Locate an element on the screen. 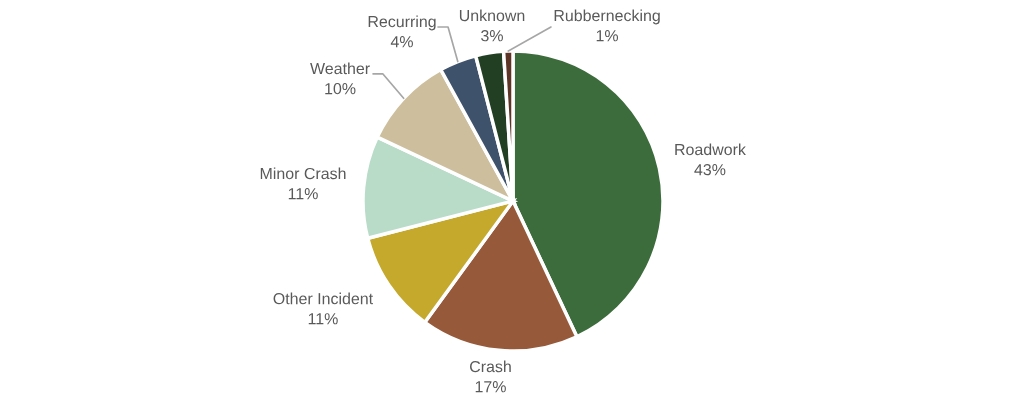 Image resolution: width=1024 pixels, height=404 pixels. slice-label: Recurring is located at coordinates (402, 23).